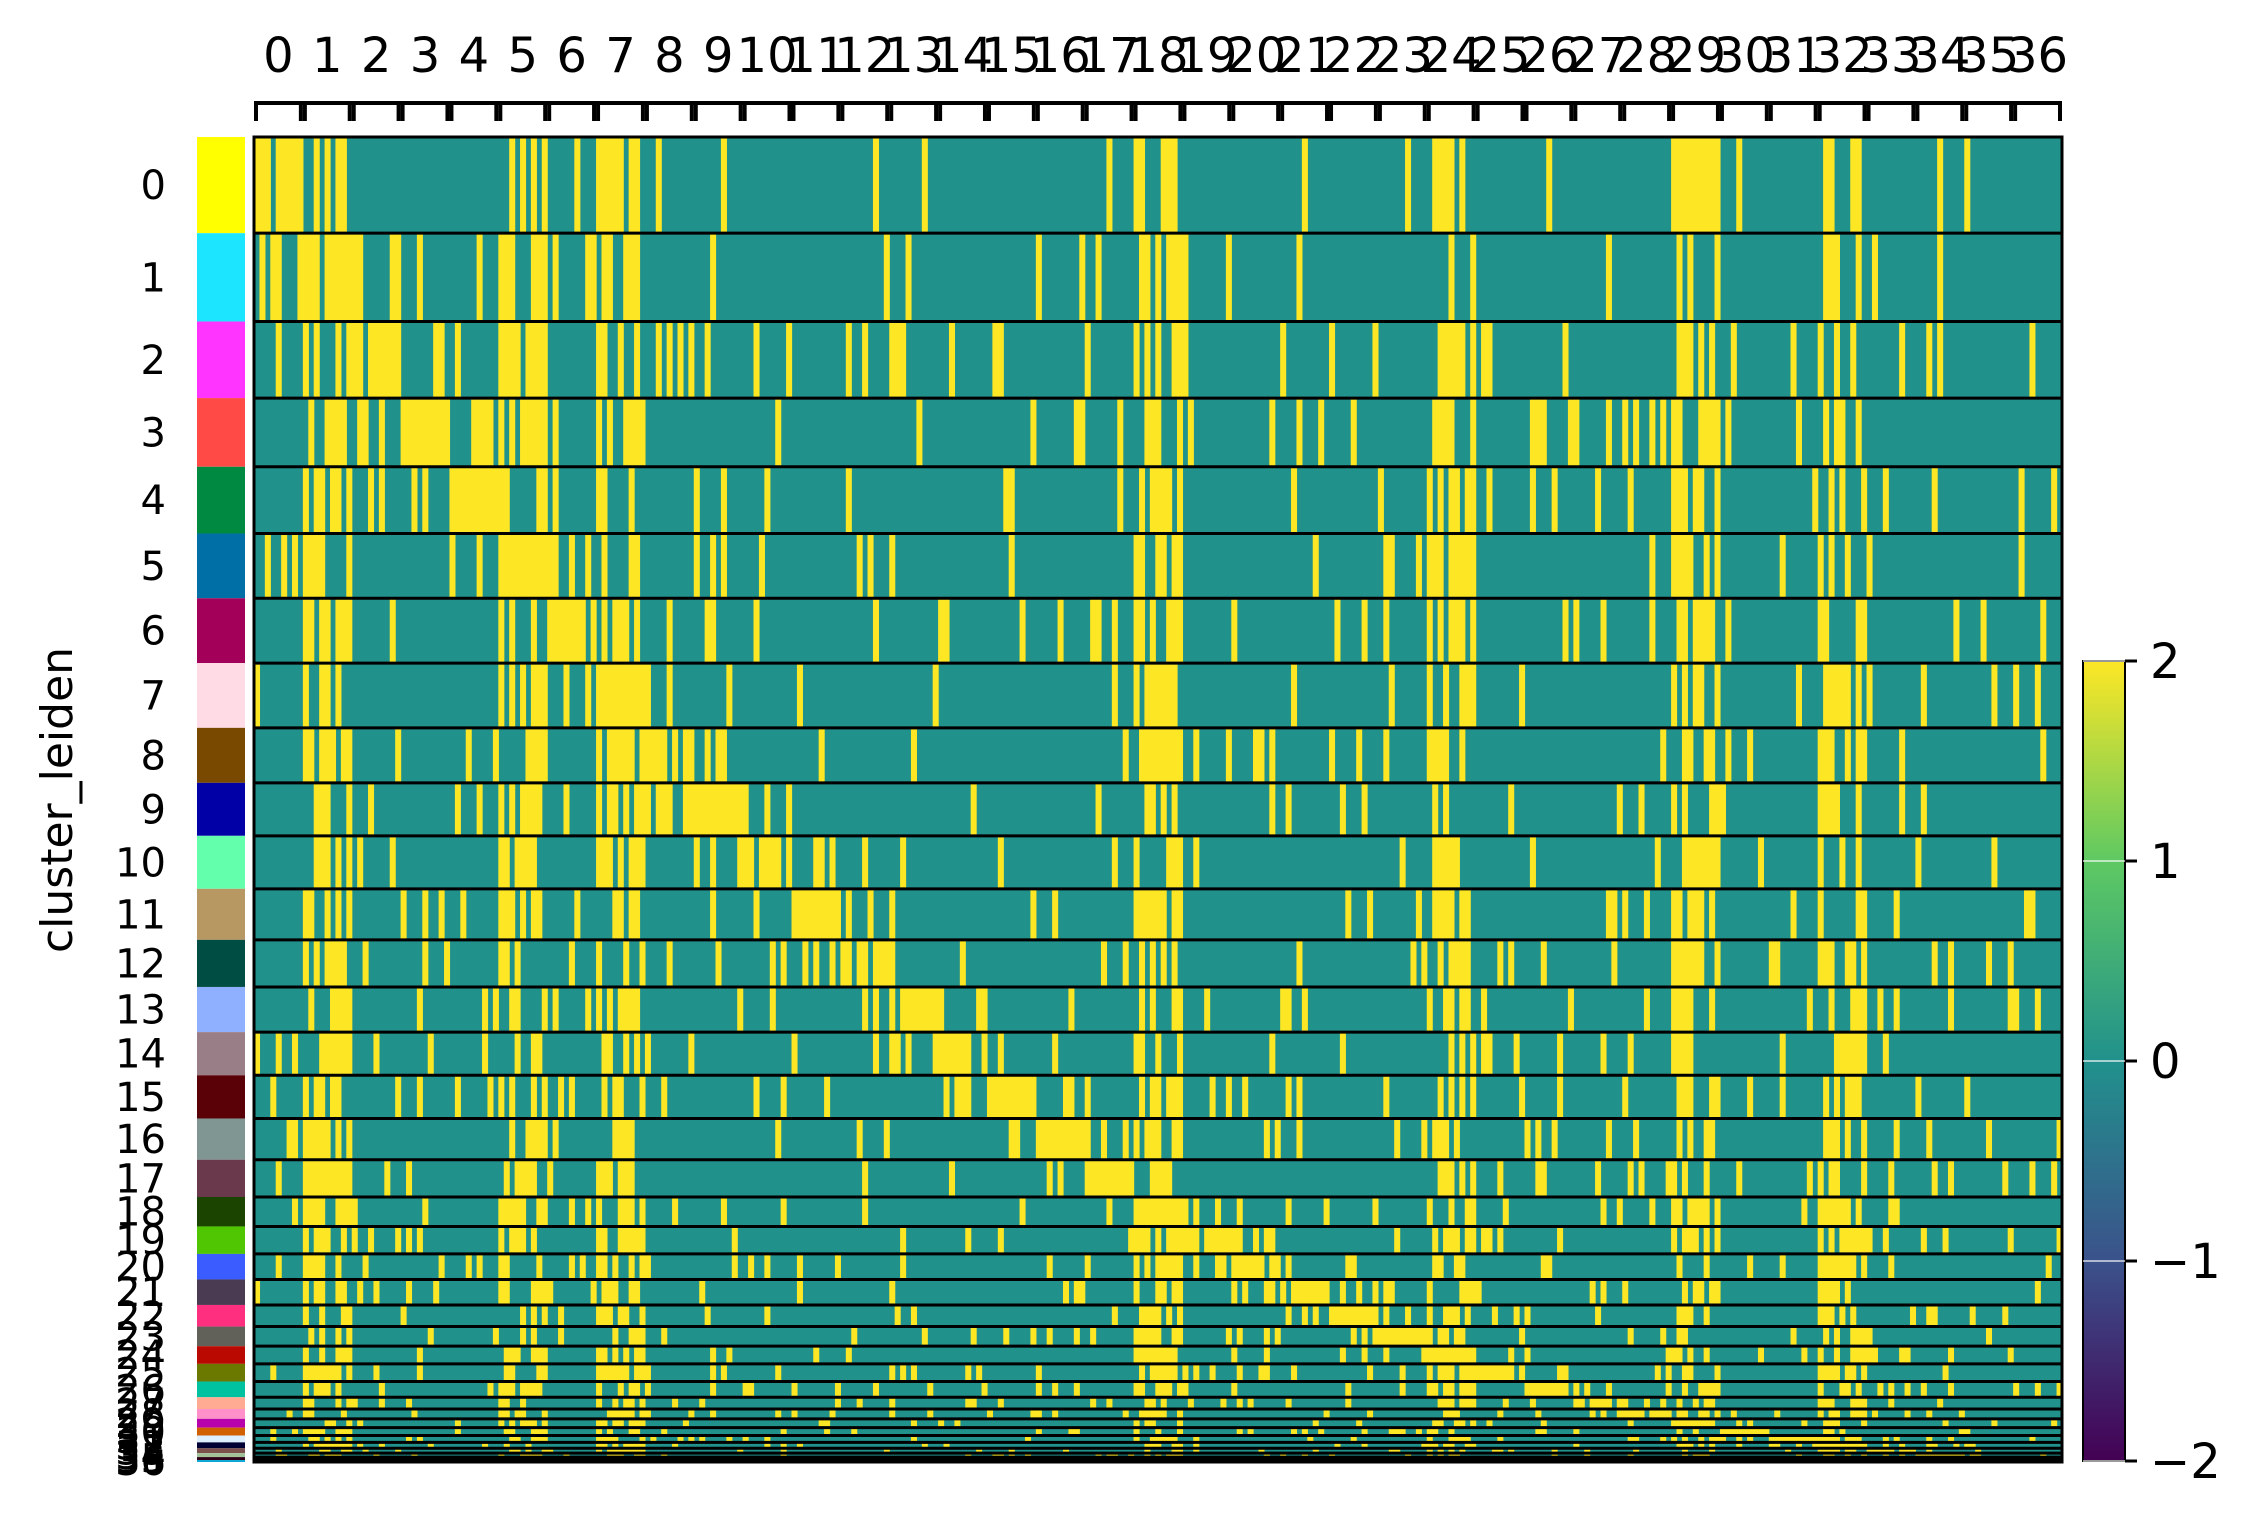  Describe the element at coordinates (153, 433) in the screenshot. I see `cluster-label-3: 3` at that location.